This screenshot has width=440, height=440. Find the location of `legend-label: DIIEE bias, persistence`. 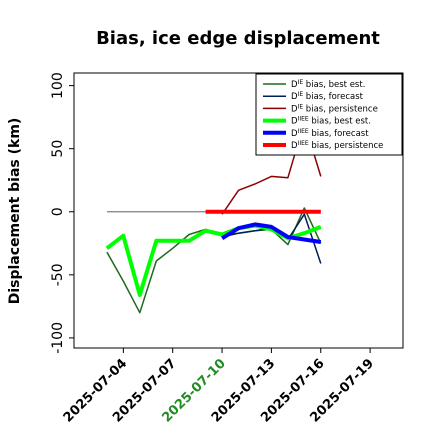

legend-label: DIIEE bias, persistence is located at coordinates (337, 145).